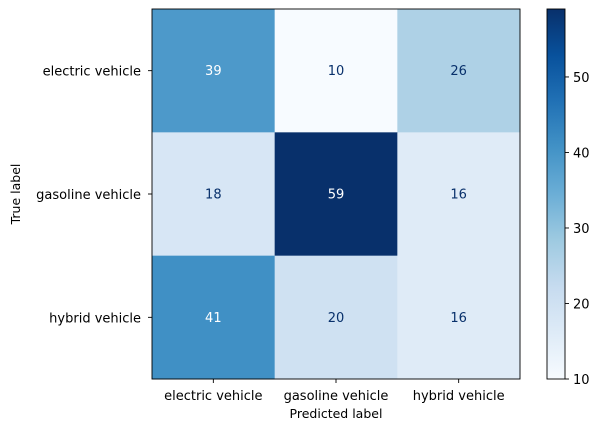  I want to click on colorbar-tick-label: 20, so click(581, 304).